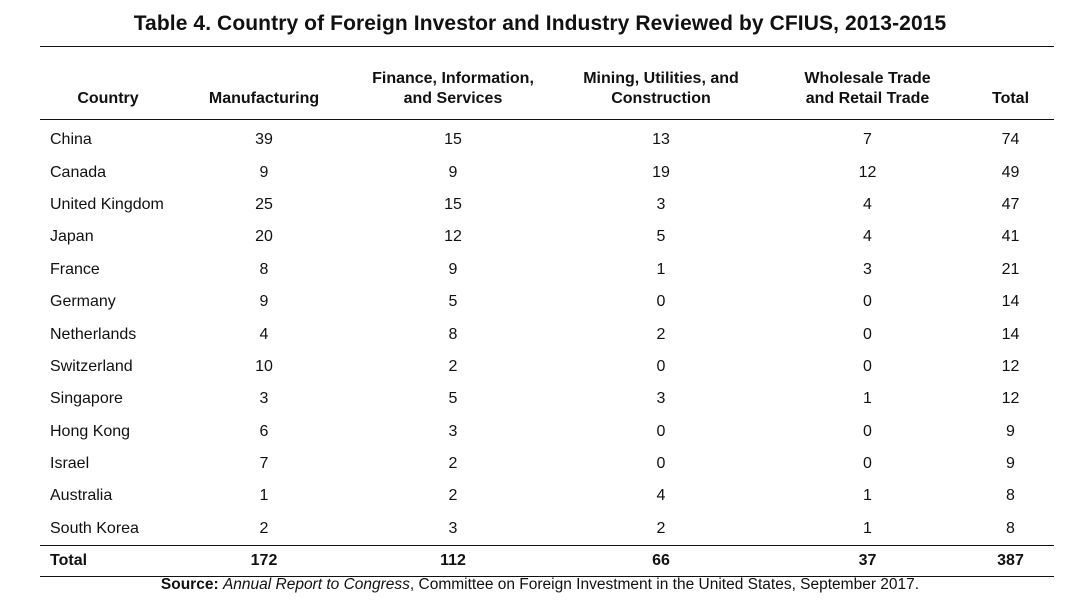 Image resolution: width=1080 pixels, height=605 pixels. Describe the element at coordinates (453, 561) in the screenshot. I see `total-cell-finance: 112` at that location.